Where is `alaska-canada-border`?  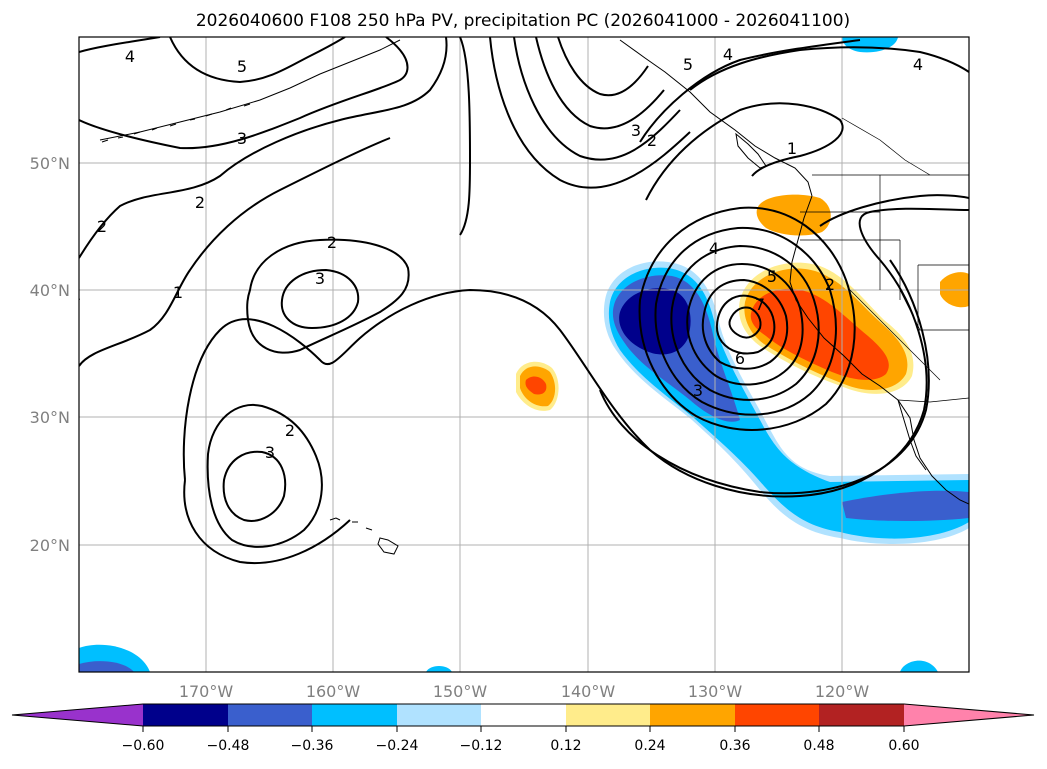
alaska-canada-border is located at coordinates (886, 146).